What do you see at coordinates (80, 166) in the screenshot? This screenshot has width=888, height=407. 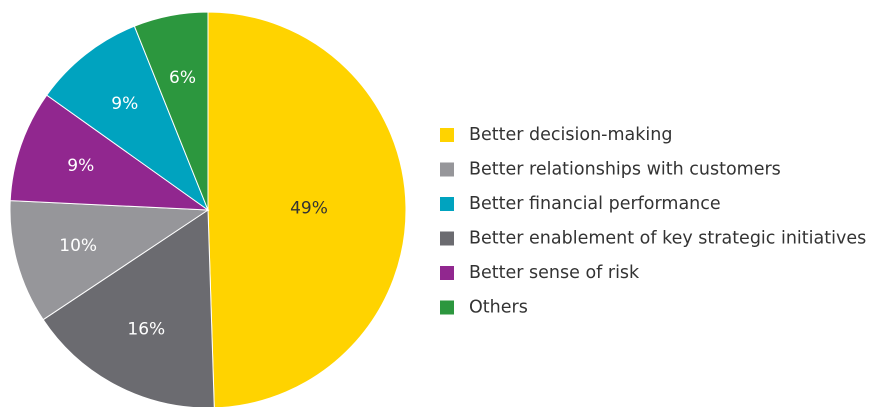 I see `pie-slice-label-3: 9%` at bounding box center [80, 166].